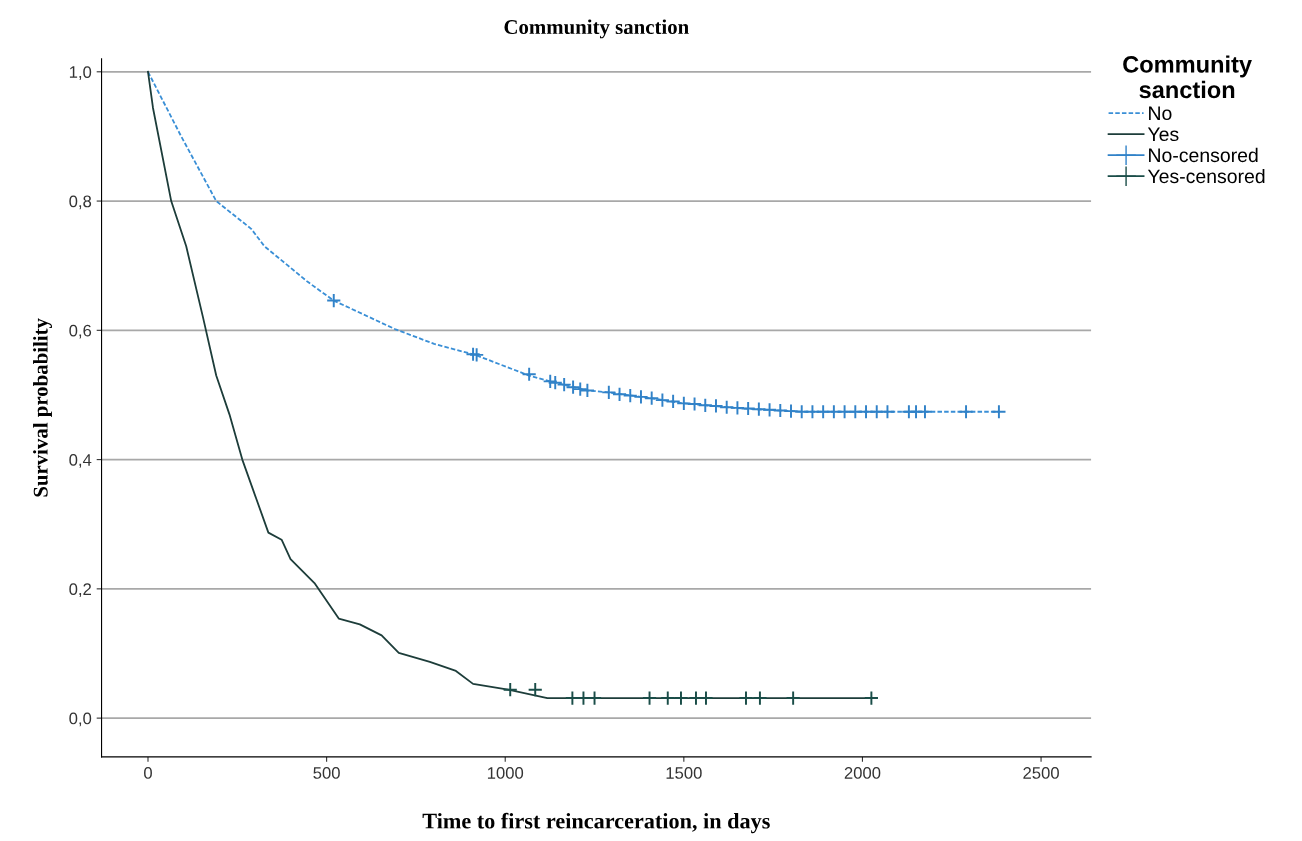  What do you see at coordinates (1160, 113) in the screenshot?
I see `legend-label: No` at bounding box center [1160, 113].